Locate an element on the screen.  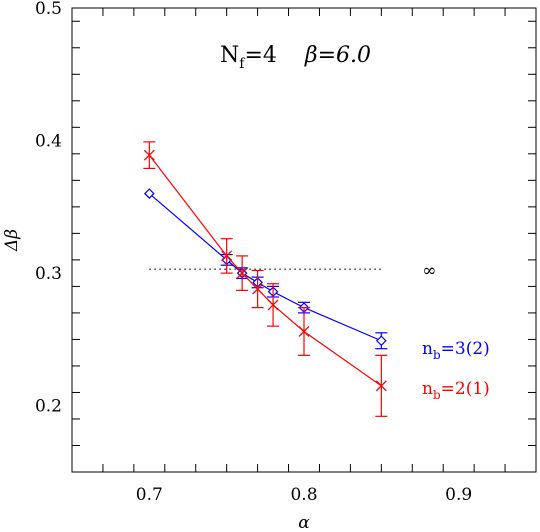
x-tick-label: 0.9 is located at coordinates (458, 495).